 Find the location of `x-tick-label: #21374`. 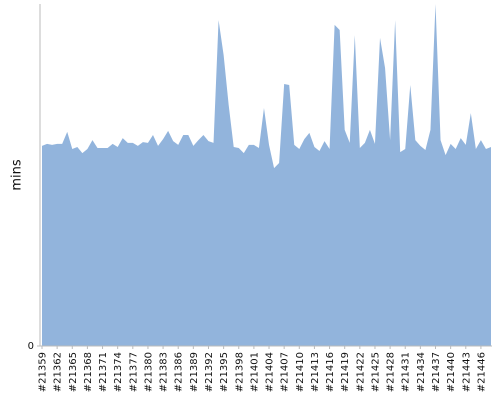

x-tick-label: #21374 is located at coordinates (118, 372).